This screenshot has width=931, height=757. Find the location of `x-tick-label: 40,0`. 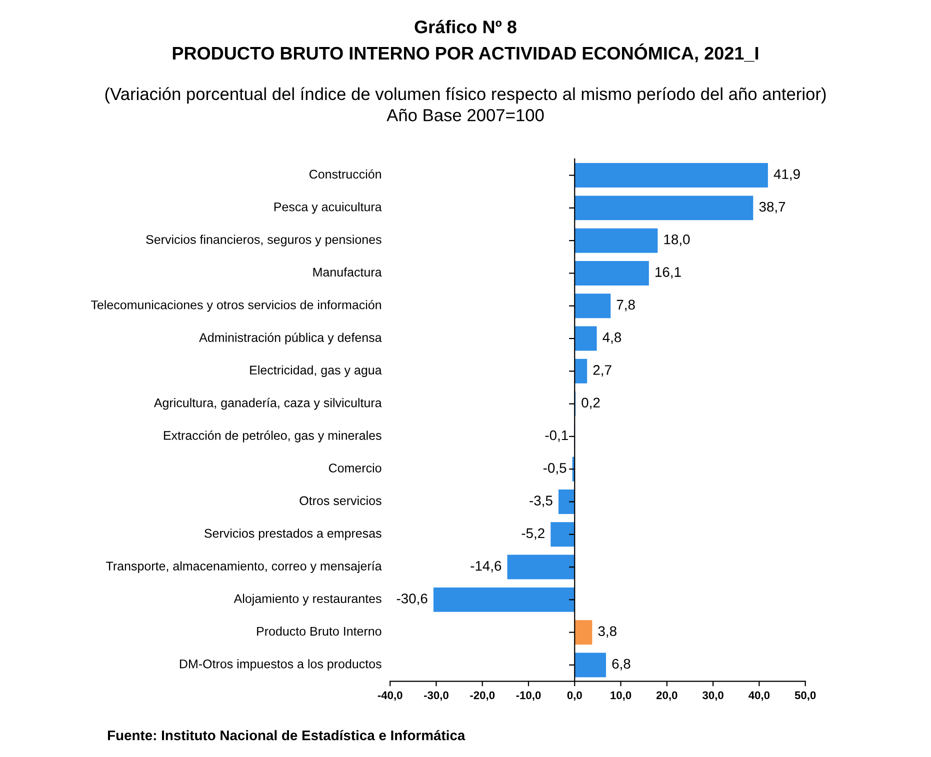

x-tick-label: 40,0 is located at coordinates (759, 696).